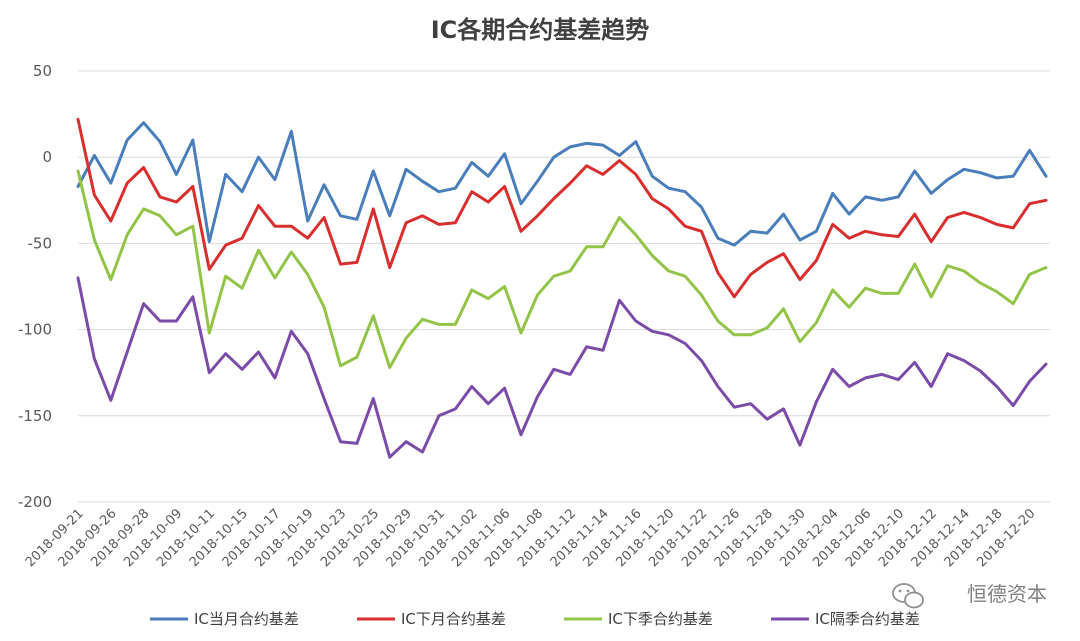 Image resolution: width=1080 pixels, height=641 pixels. I want to click on legend-label: IC当月合约基差, so click(246, 619).